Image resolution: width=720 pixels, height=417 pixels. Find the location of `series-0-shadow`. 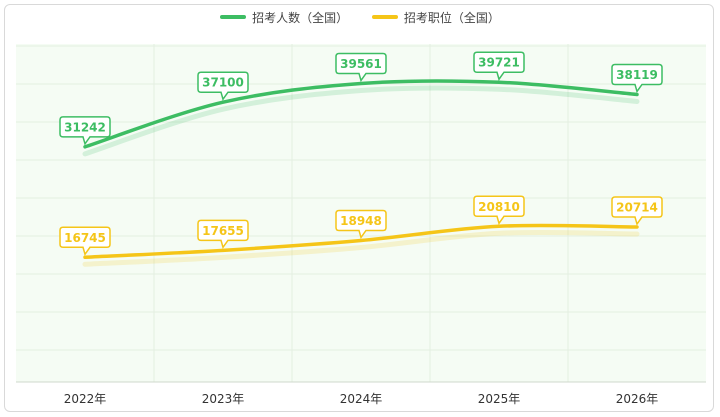

series-0-shadow is located at coordinates (361, 121).